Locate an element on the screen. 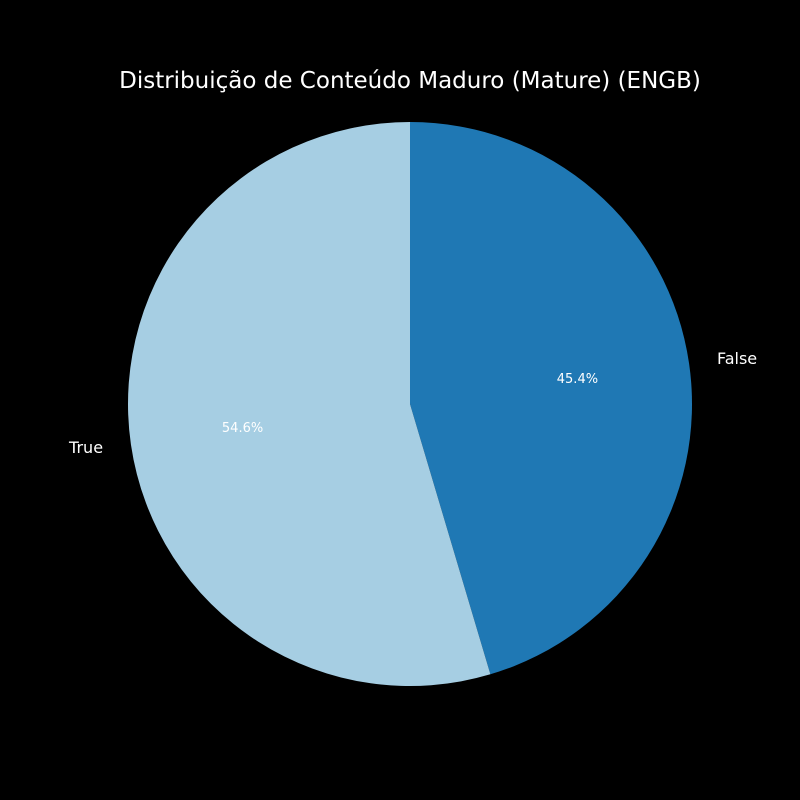  slice-label-true: True is located at coordinates (85, 447).